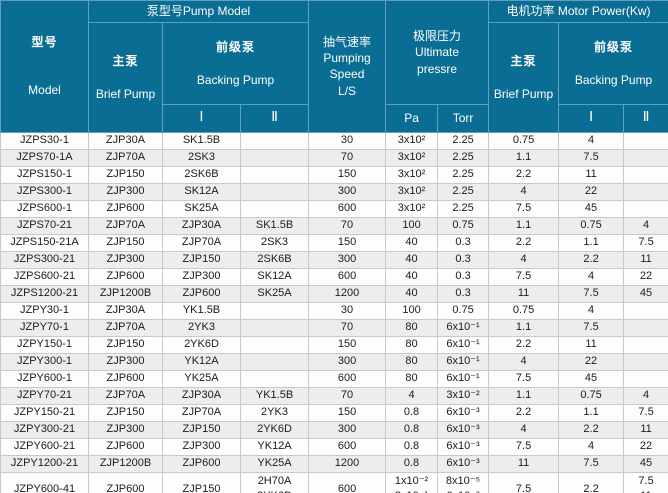 This screenshot has width=668, height=493. I want to click on cell-backing-ii: 2SK6B, so click(274, 259).